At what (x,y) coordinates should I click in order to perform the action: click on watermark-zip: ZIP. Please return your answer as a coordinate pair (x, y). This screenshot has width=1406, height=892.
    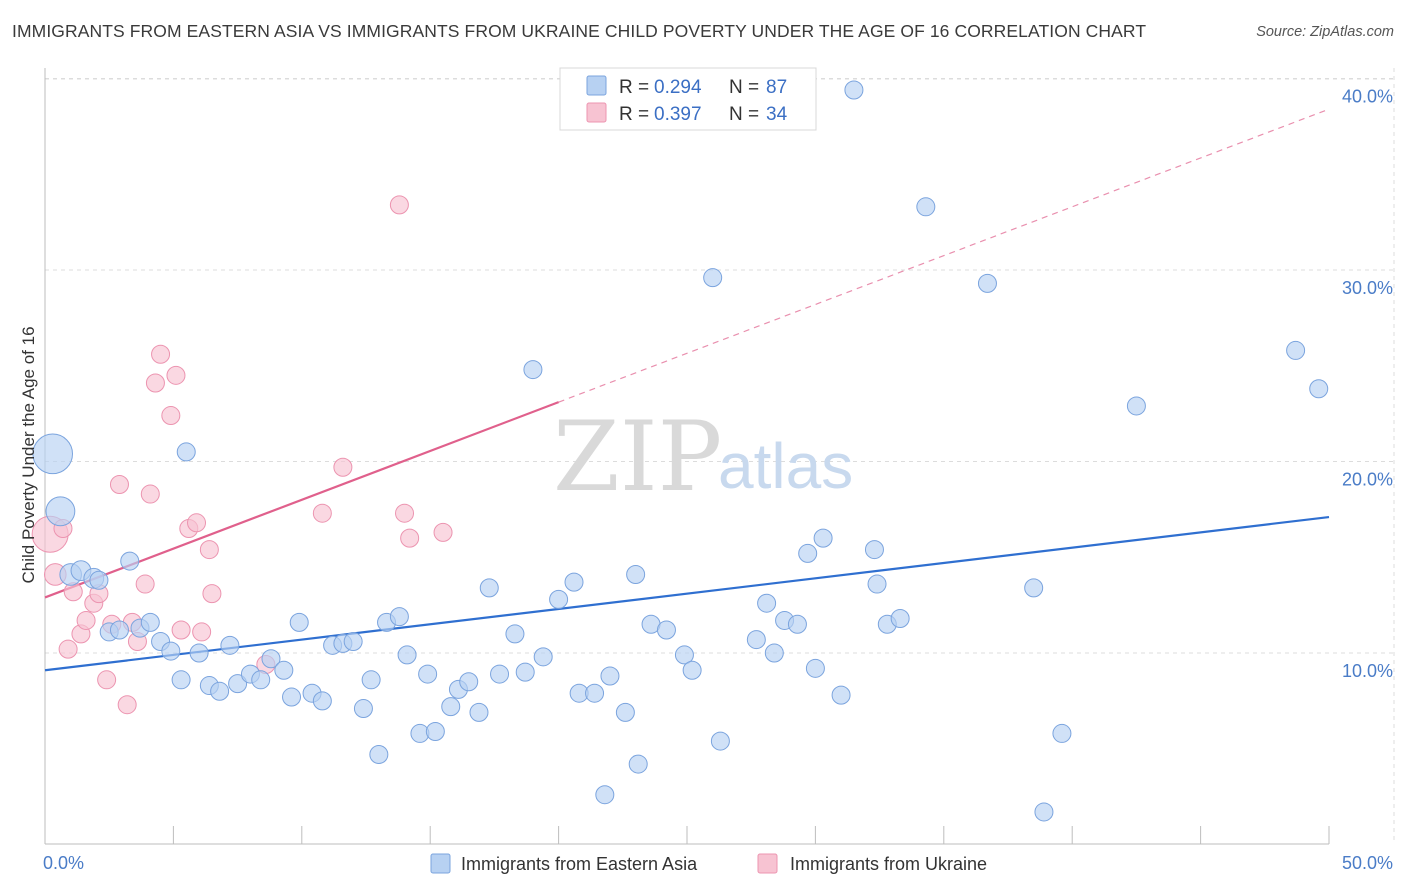
    Looking at the image, I should click on (637, 457).